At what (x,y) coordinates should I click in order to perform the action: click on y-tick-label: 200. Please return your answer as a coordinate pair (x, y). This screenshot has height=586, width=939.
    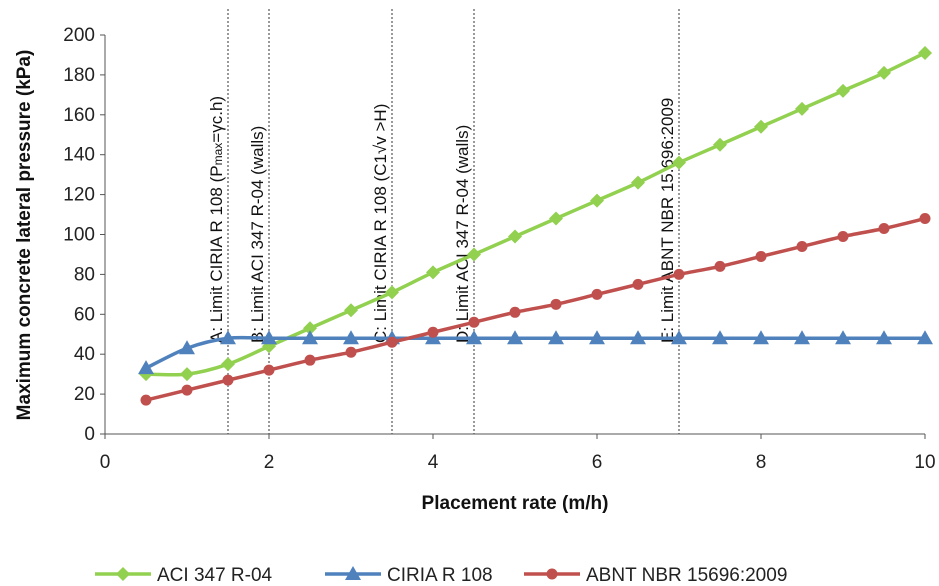
    Looking at the image, I should click on (79, 35).